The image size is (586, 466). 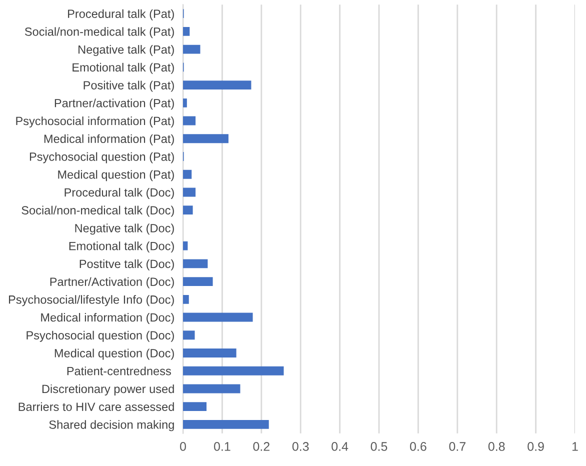 What do you see at coordinates (119, 193) in the screenshot?
I see `y-tick-label: Procedural talk (Doc)` at bounding box center [119, 193].